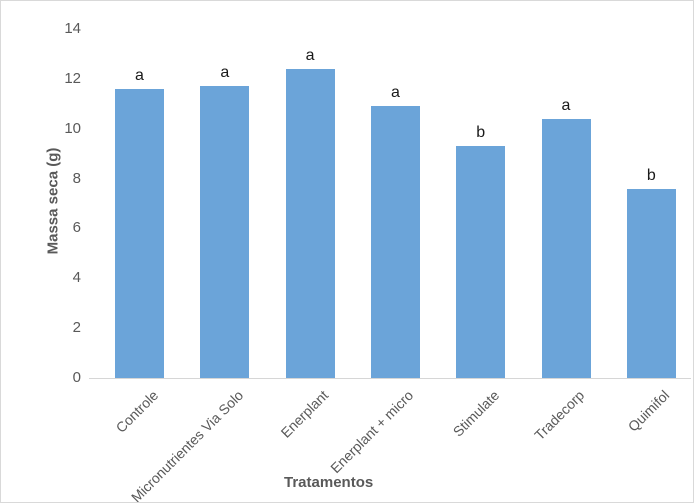  What do you see at coordinates (329, 482) in the screenshot?
I see `x-axis-title: Tratamentos` at bounding box center [329, 482].